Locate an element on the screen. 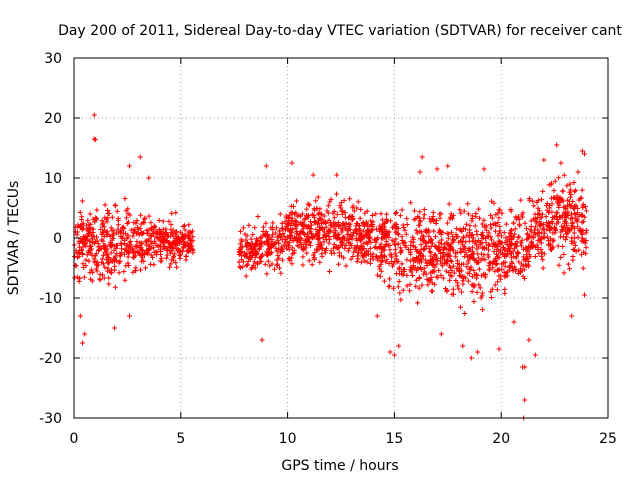 Image resolution: width=640 pixels, height=480 pixels. x-tick-label: 20 is located at coordinates (501, 439).